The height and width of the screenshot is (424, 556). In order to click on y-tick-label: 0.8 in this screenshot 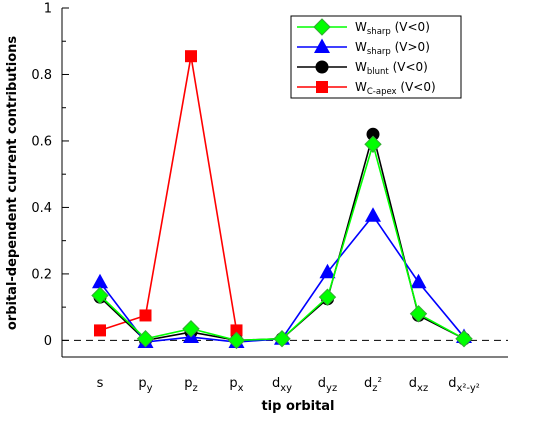, I will do `click(41, 75)`.